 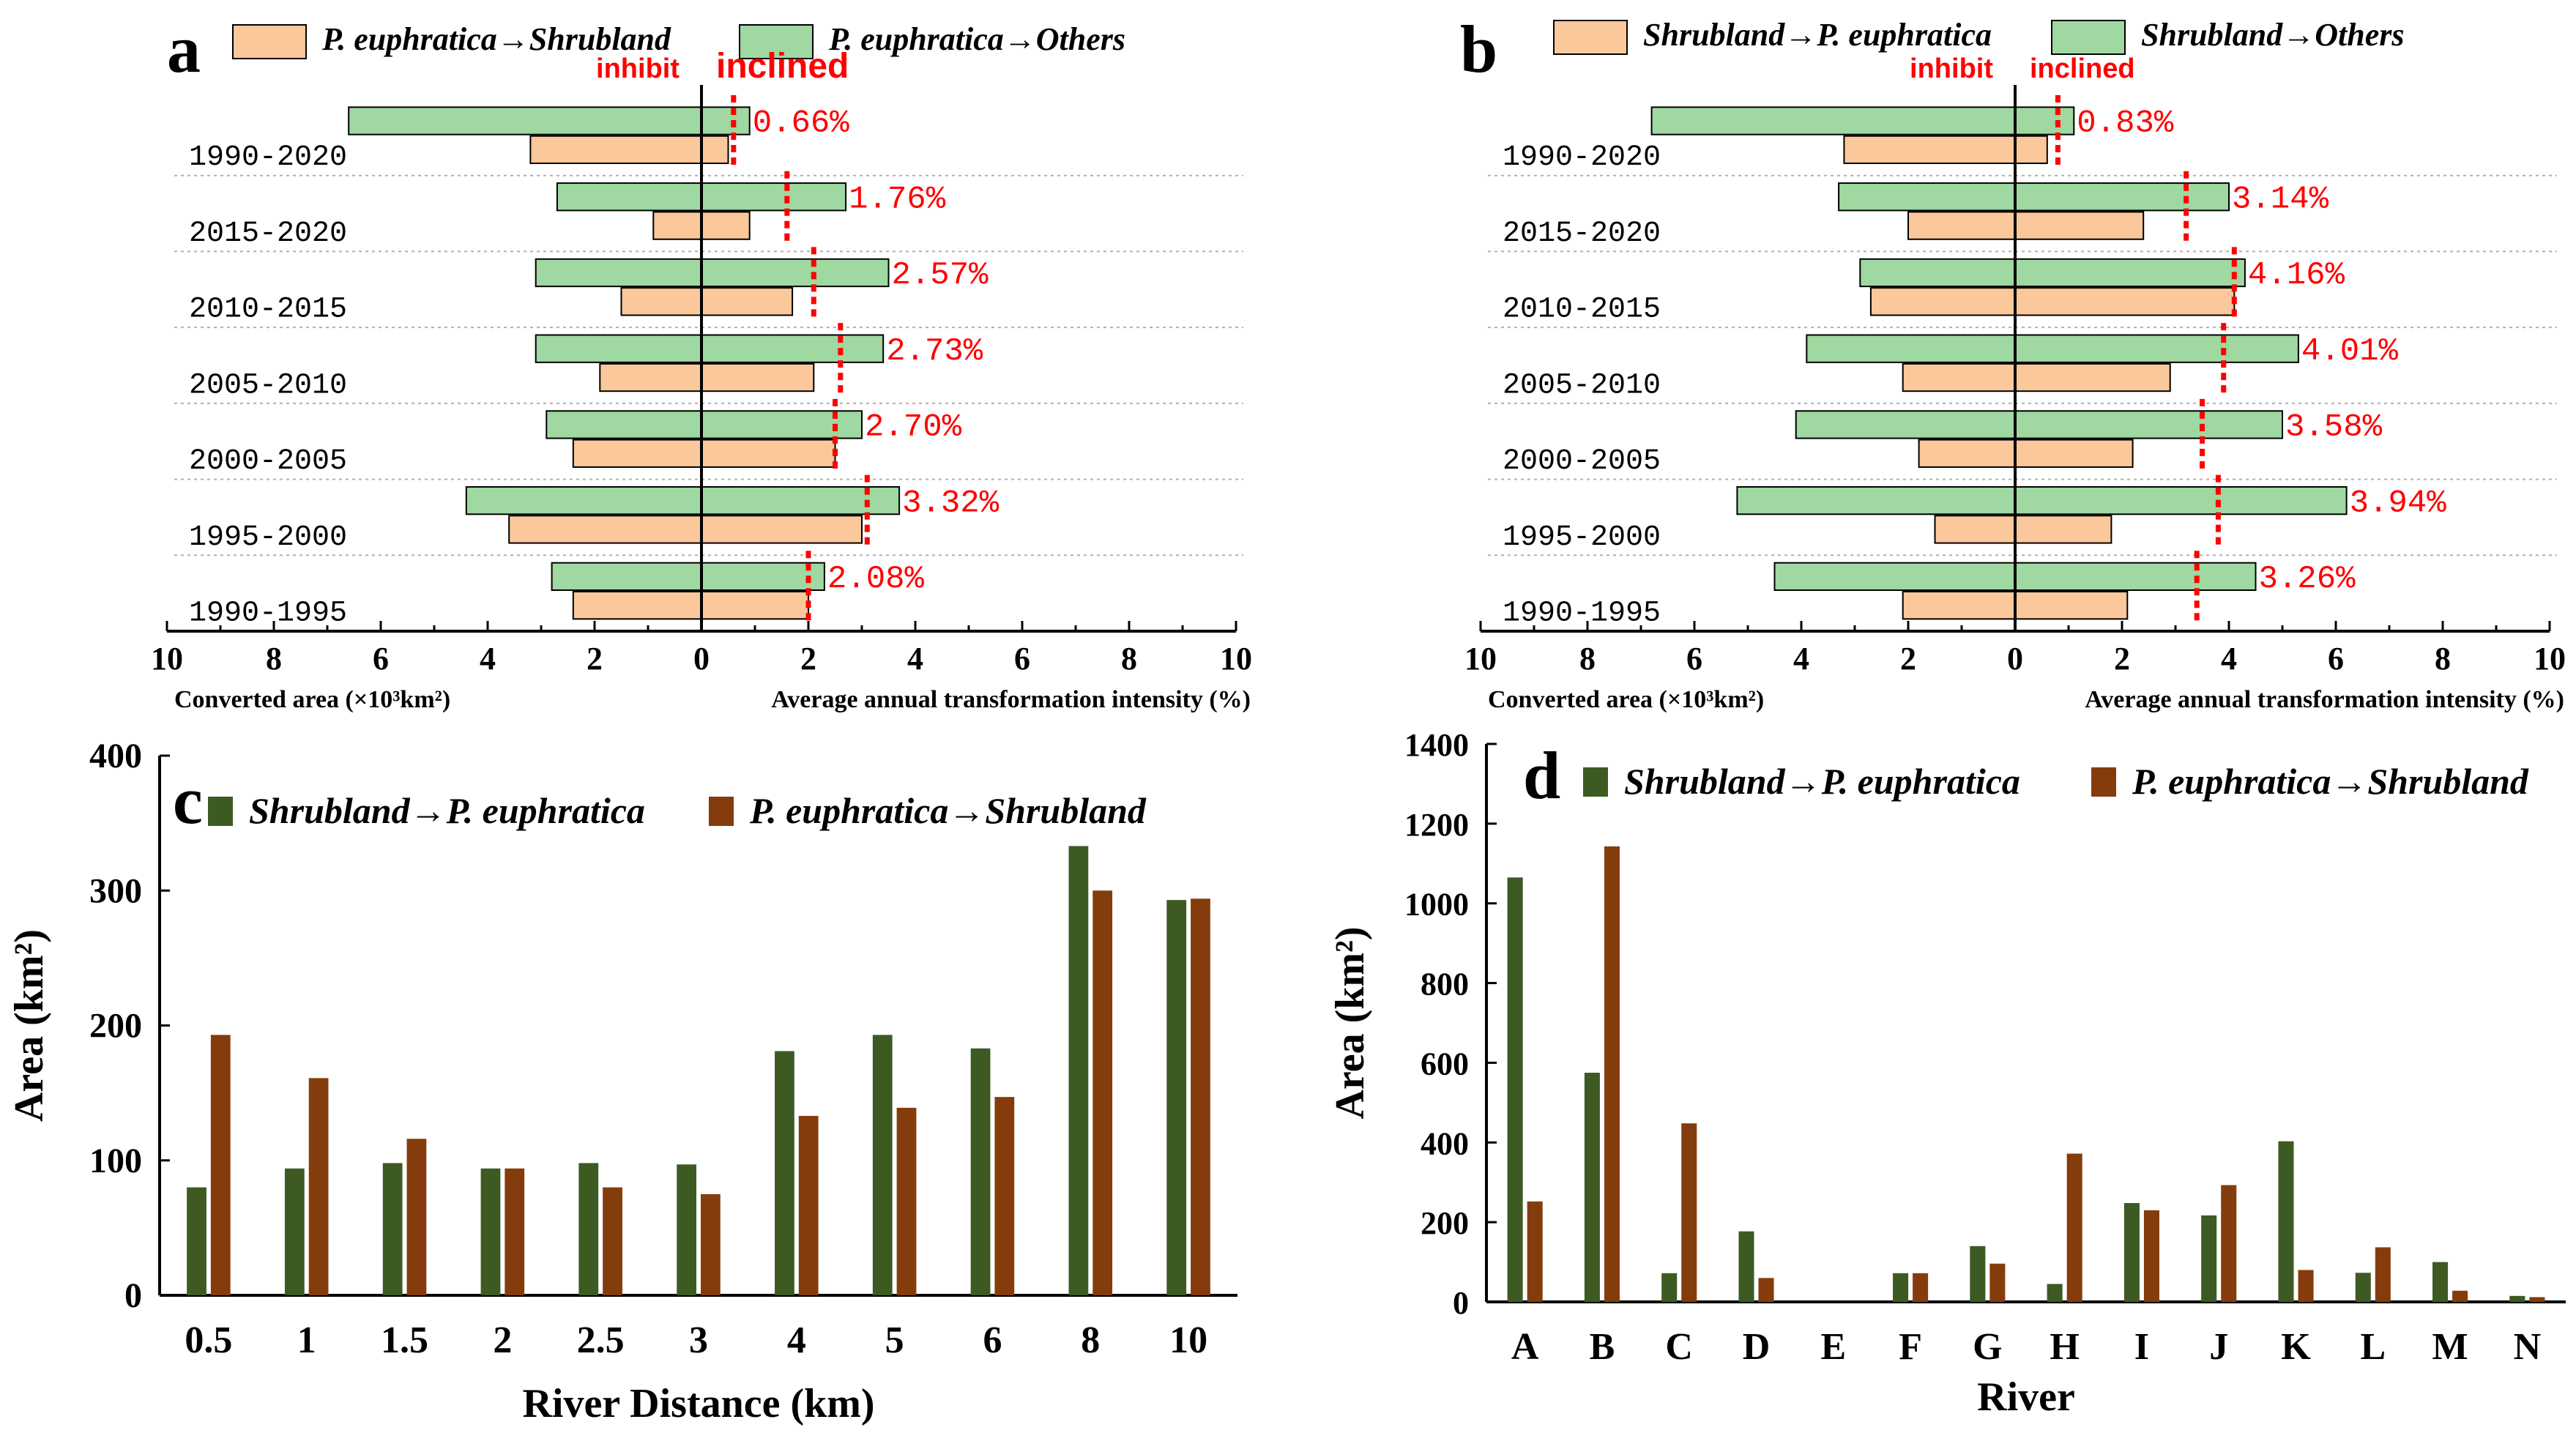 I want to click on x-tick-label: 3, so click(x=698, y=1340).